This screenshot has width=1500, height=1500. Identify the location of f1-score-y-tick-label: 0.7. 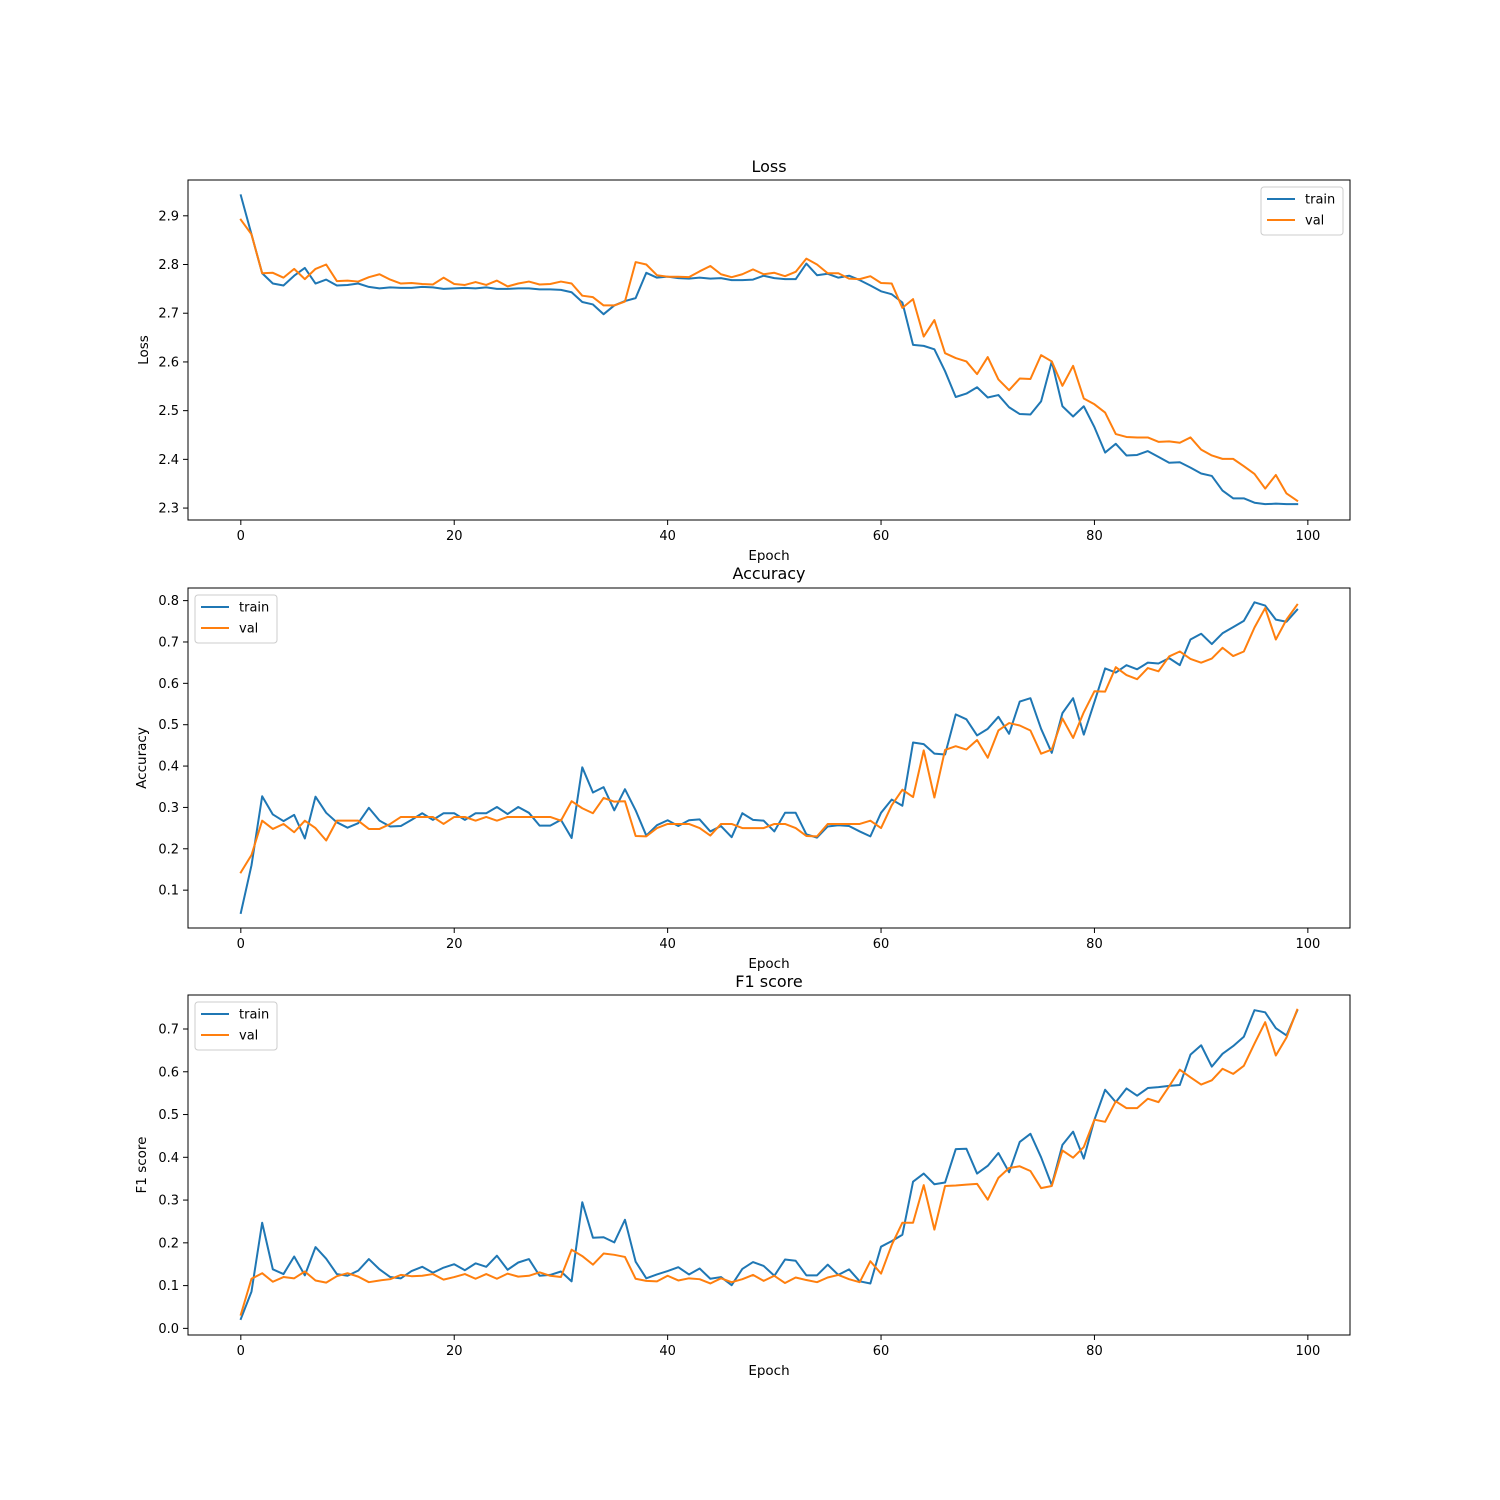
(168, 1030).